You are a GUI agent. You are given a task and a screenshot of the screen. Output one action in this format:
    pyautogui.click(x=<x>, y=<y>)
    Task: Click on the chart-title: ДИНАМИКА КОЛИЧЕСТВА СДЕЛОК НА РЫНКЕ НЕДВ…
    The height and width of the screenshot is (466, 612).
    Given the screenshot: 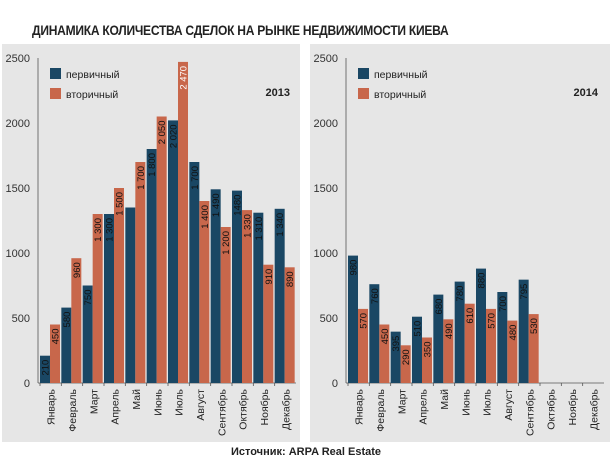 What is the action you would take?
    pyautogui.click(x=240, y=30)
    